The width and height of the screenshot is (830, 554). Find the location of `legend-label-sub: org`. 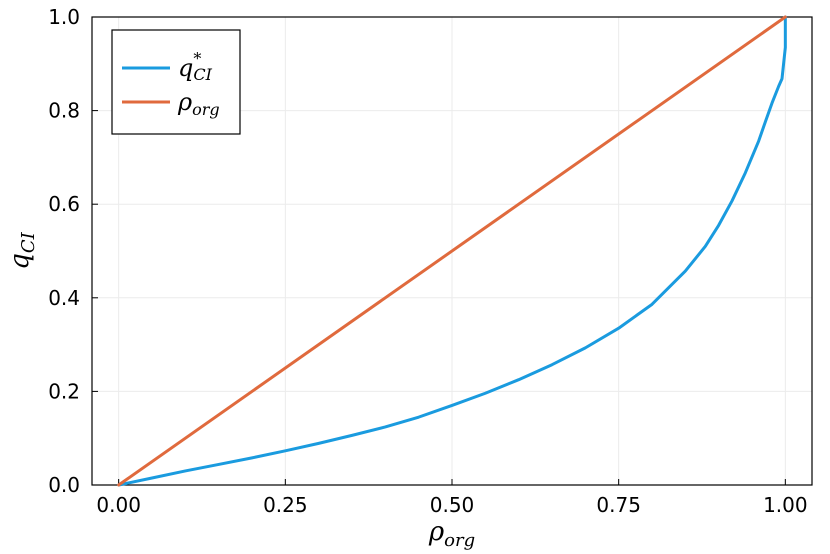

legend-label-sub: org is located at coordinates (206, 109).